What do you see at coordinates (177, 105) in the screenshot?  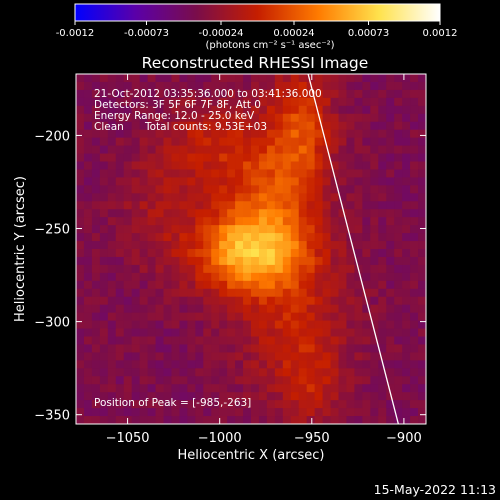 I see `detectors-text: Detectors: 3F 5F 6F 7F 8F, Att 0` at bounding box center [177, 105].